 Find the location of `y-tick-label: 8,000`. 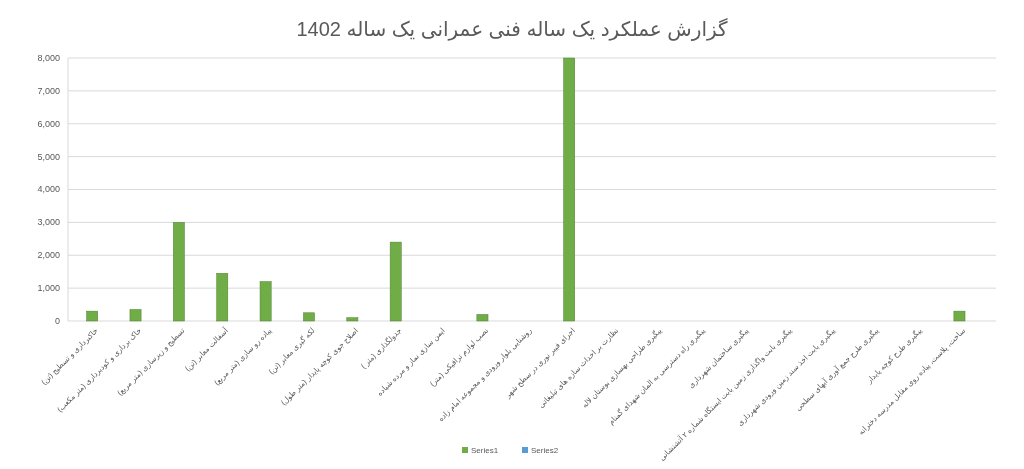

y-tick-label: 8,000 is located at coordinates (48, 57).